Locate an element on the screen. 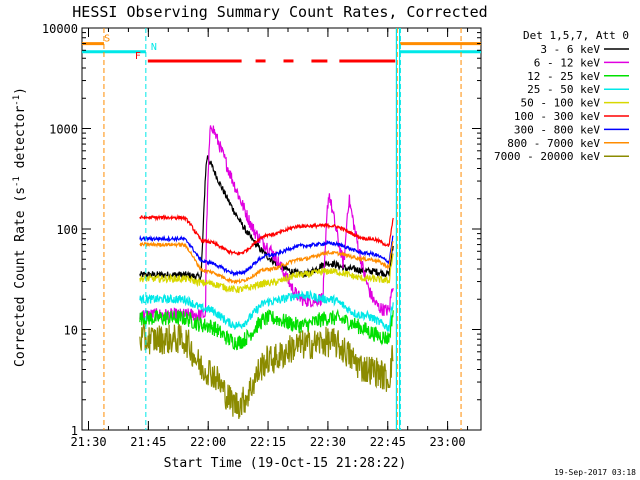 This screenshot has height=480, width=640. y-tick-label: 10 is located at coordinates (71, 331).